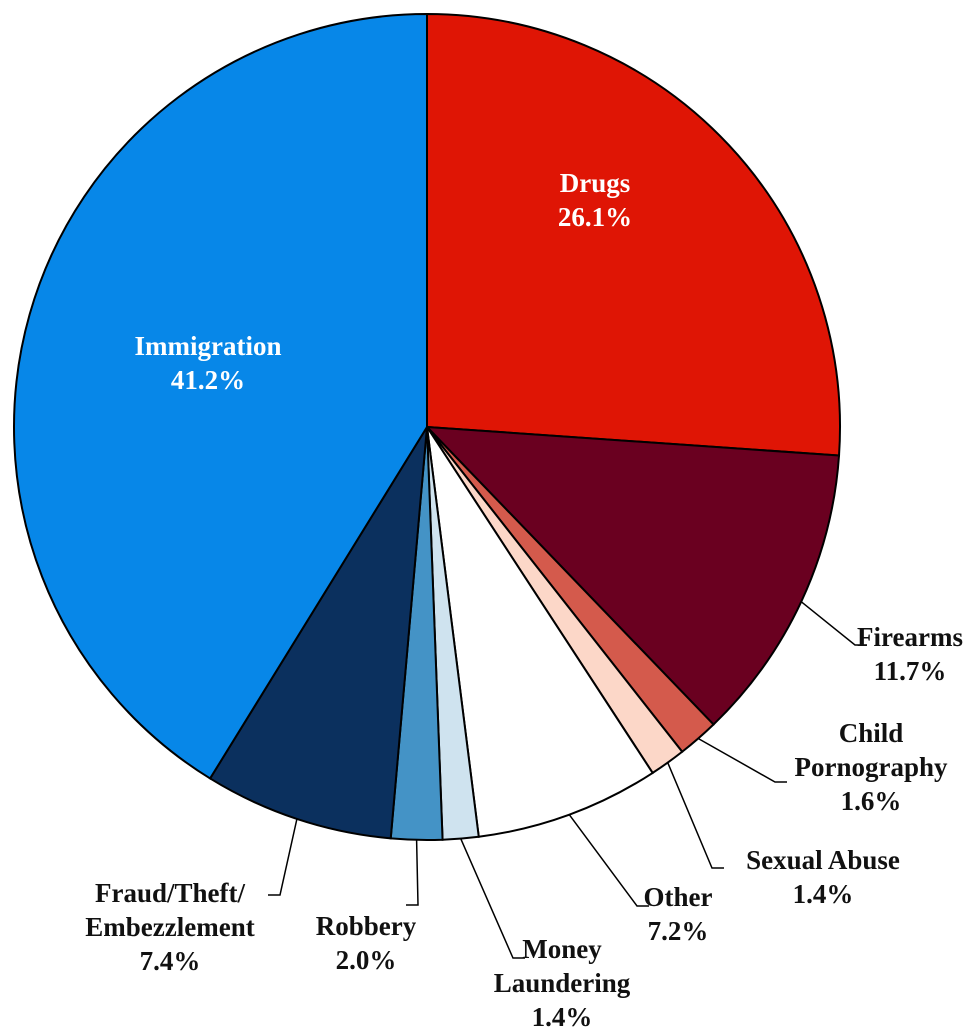 The image size is (980, 1036). What do you see at coordinates (492, 898) in the screenshot?
I see `leader-line-money-laundering` at bounding box center [492, 898].